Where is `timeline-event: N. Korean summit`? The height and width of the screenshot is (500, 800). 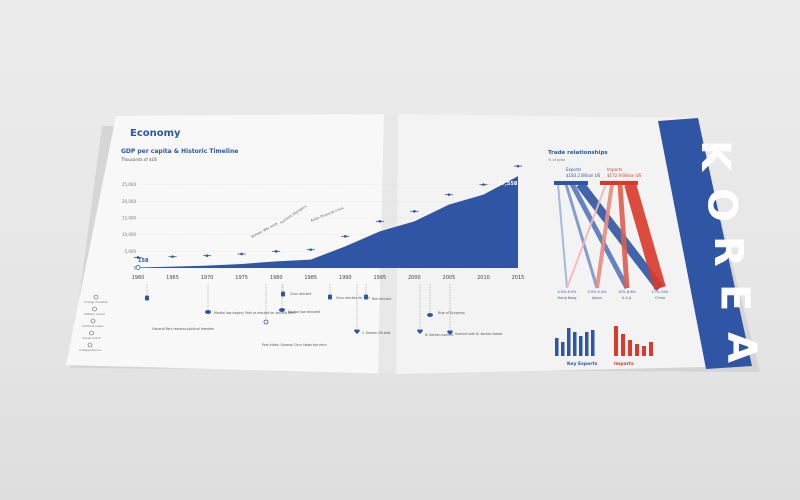
timeline-event: N. Korean summit is located at coordinates (435, 310).